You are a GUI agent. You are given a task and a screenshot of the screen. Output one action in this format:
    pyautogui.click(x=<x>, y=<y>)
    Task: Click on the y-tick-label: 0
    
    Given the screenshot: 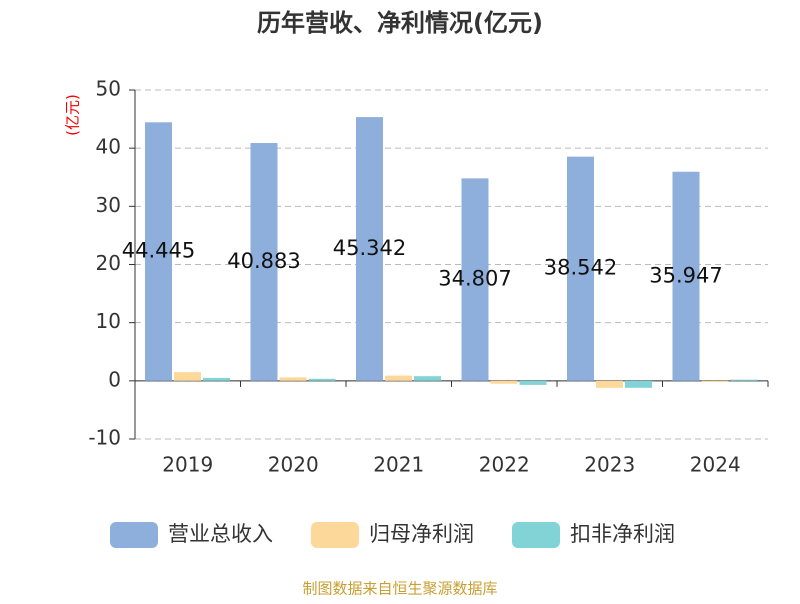 What is the action you would take?
    pyautogui.click(x=114, y=379)
    